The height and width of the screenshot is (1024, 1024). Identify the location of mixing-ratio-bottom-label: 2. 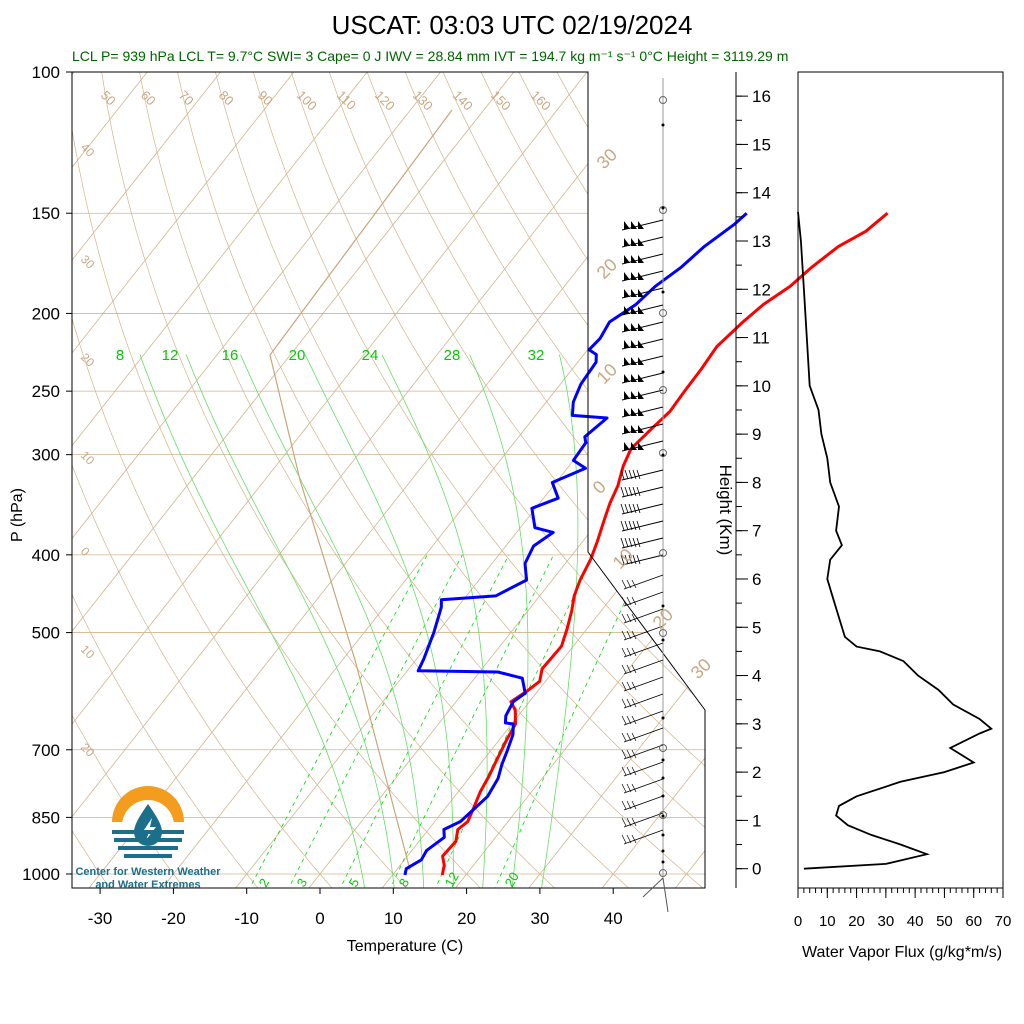
(264, 883).